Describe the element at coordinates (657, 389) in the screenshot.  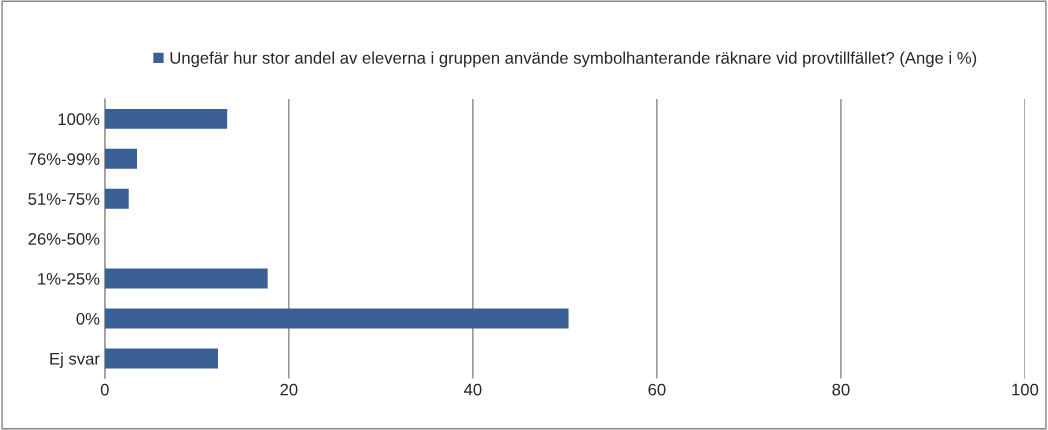
I see `x-tick-label: 60` at that location.